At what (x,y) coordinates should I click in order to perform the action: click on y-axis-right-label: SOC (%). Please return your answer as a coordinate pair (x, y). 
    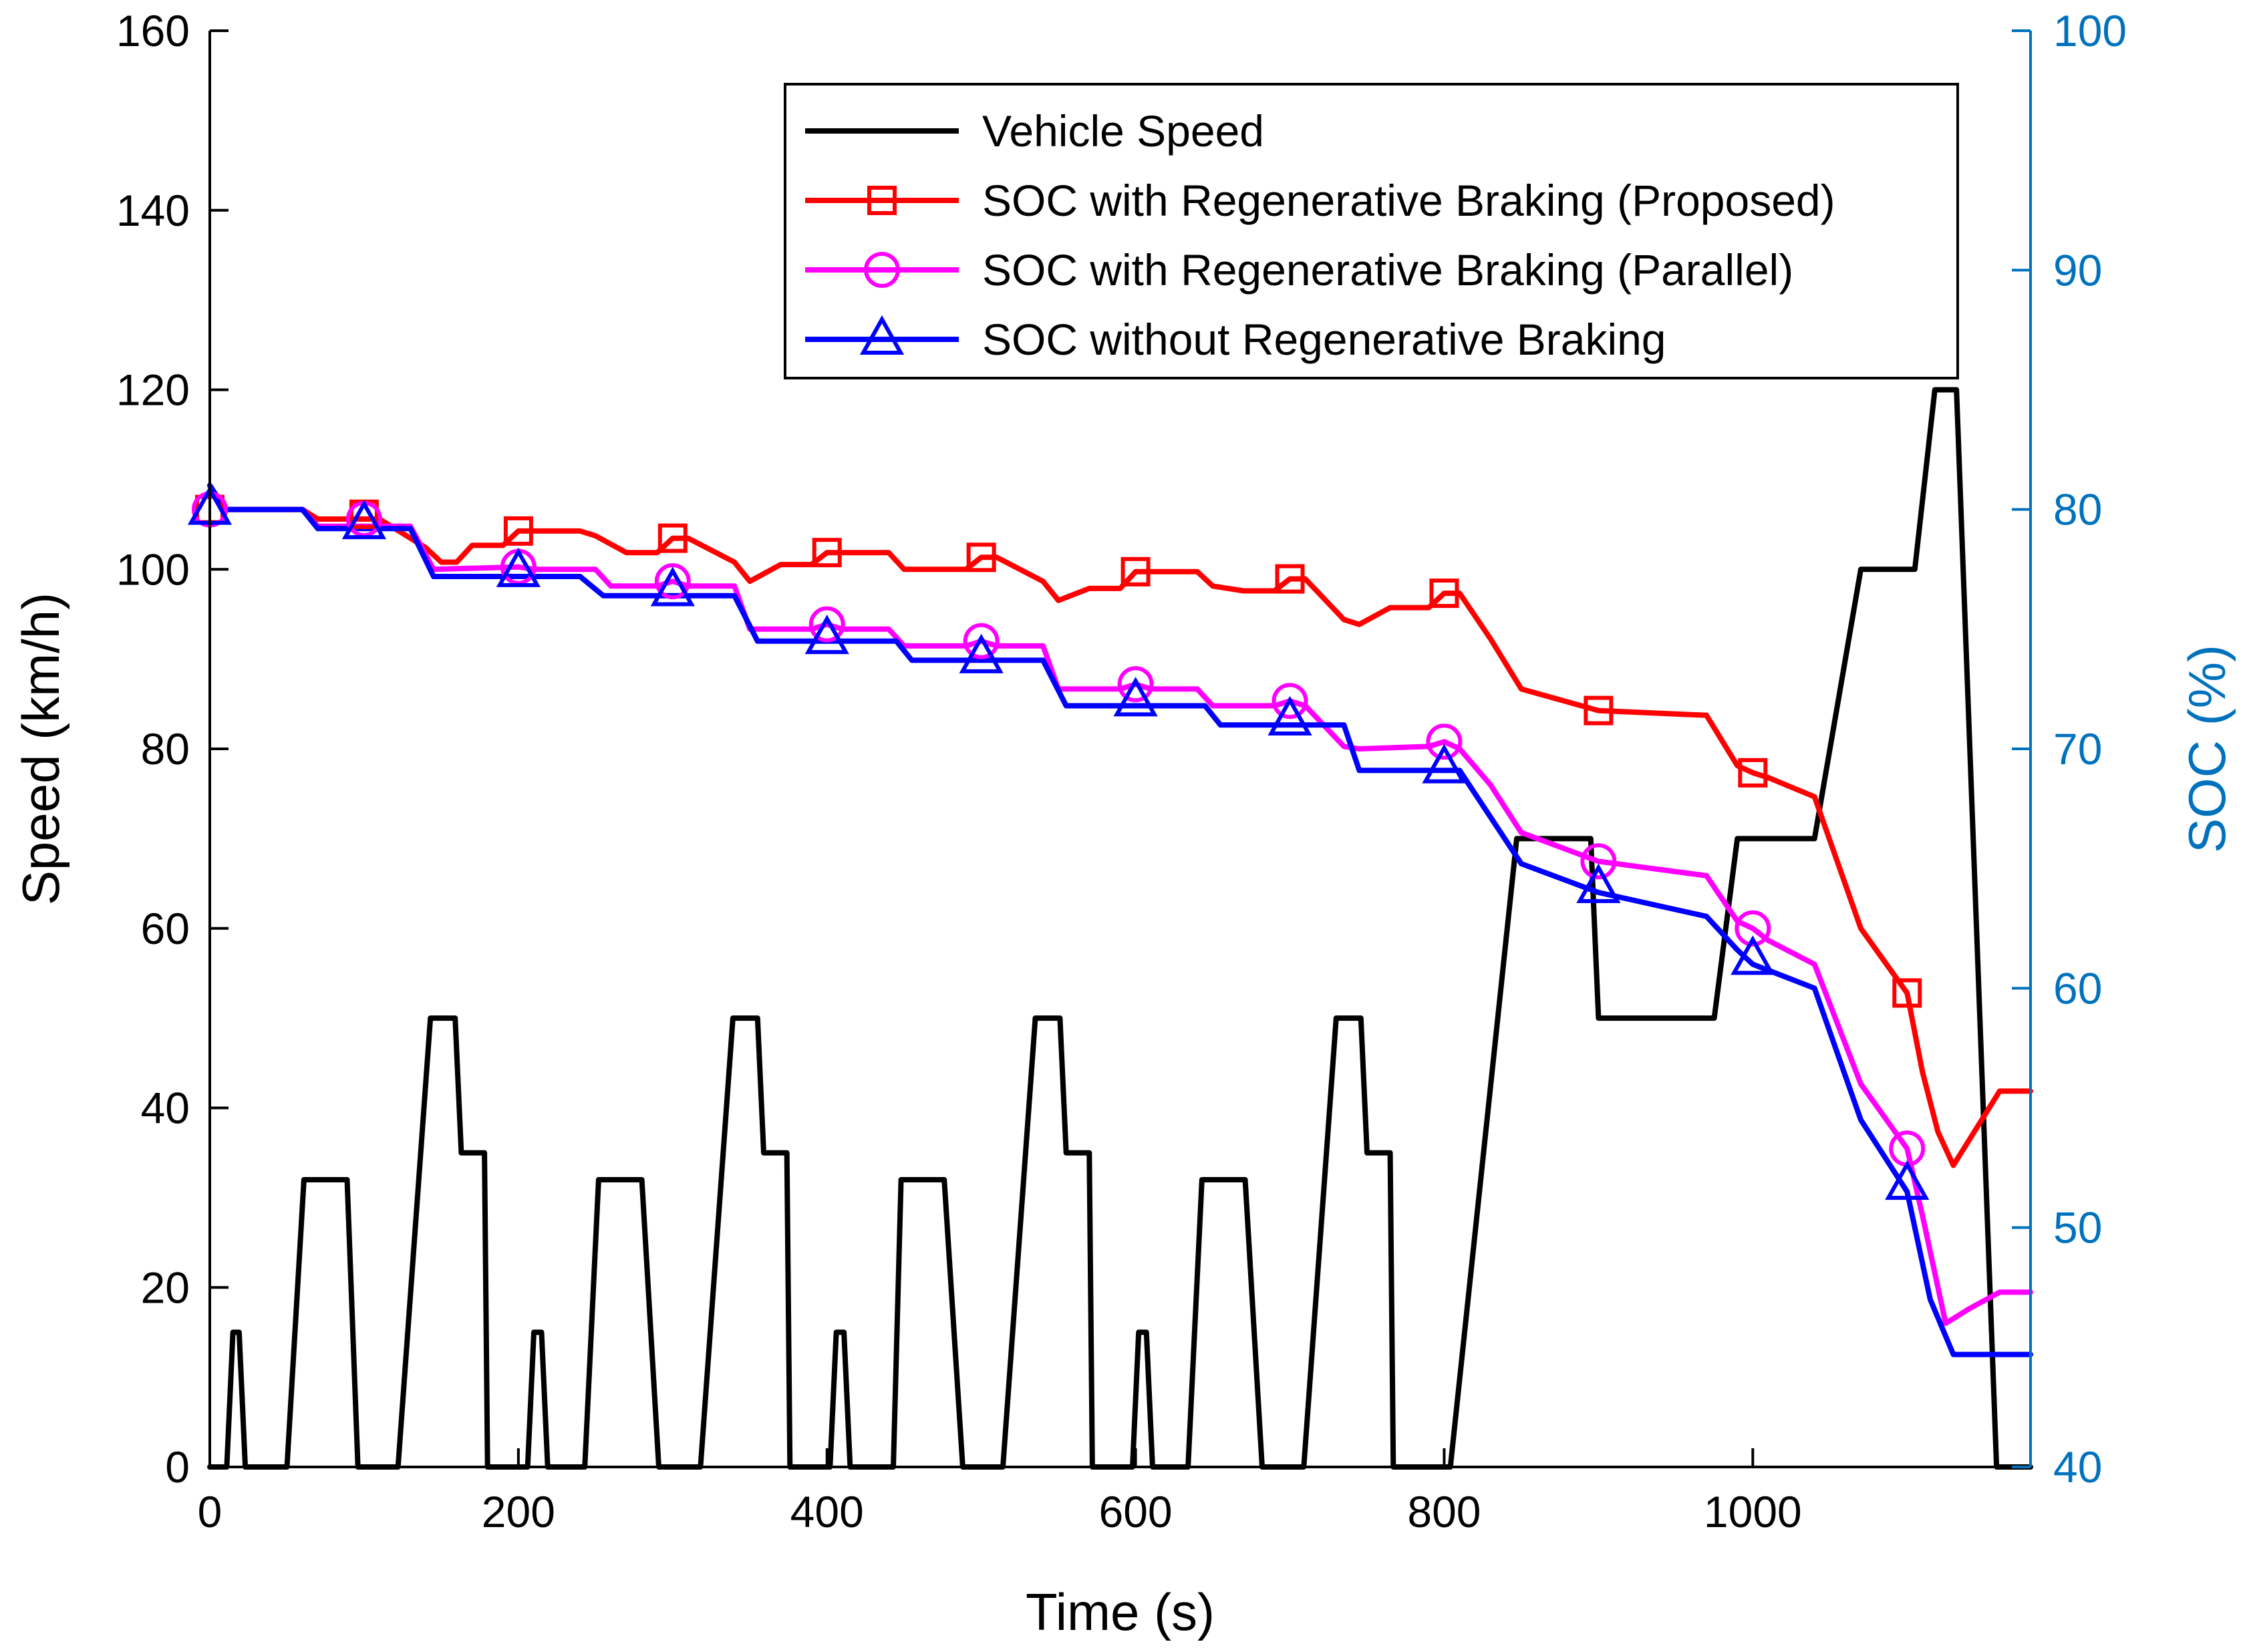
    Looking at the image, I should click on (2207, 749).